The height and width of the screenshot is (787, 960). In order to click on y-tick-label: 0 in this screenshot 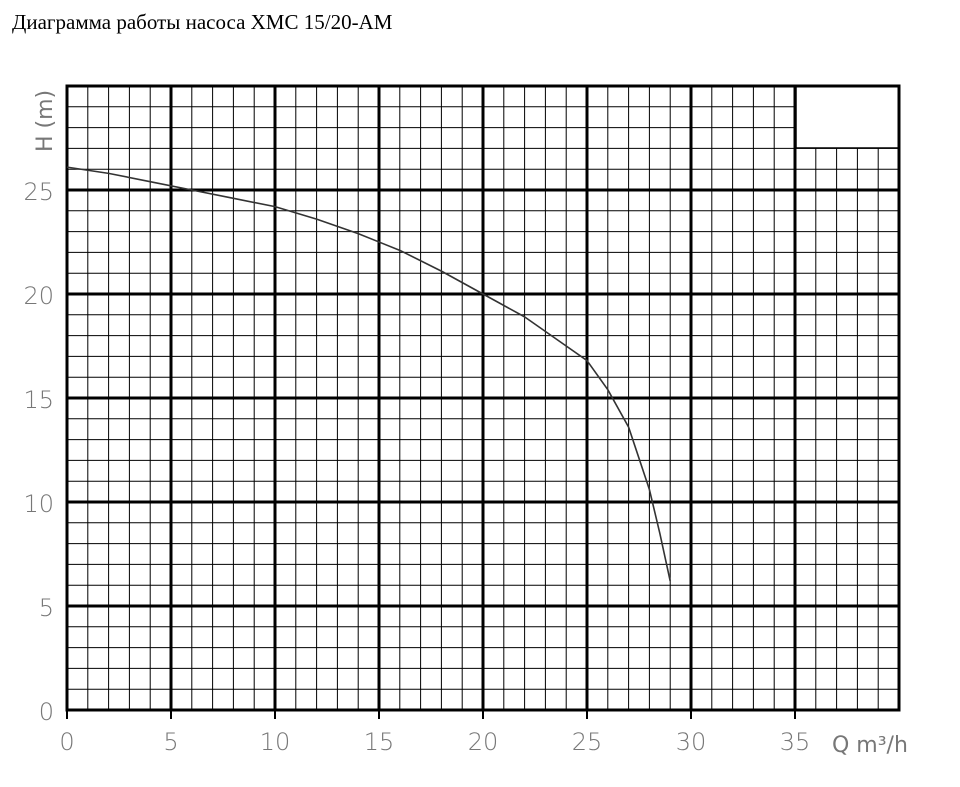, I will do `click(46, 712)`.